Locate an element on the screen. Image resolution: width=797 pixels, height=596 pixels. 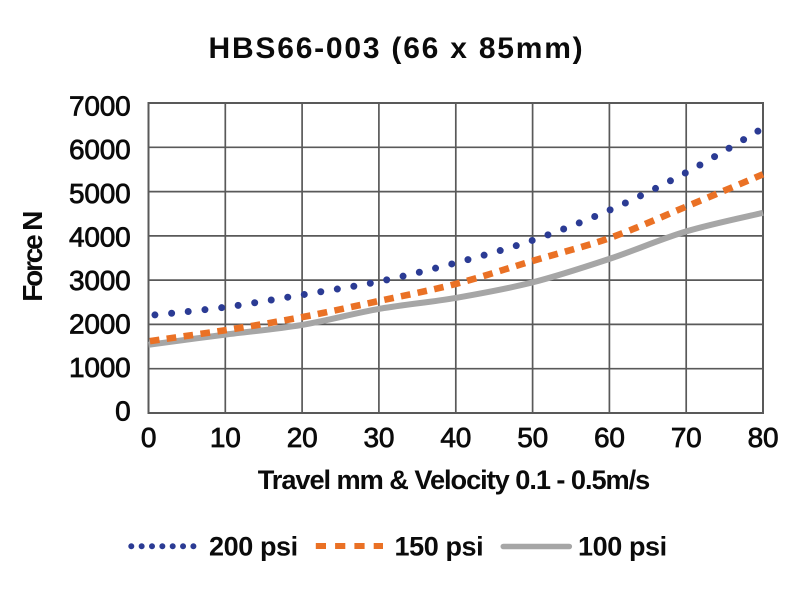
svg-text: 100 psi is located at coordinates (622, 547).